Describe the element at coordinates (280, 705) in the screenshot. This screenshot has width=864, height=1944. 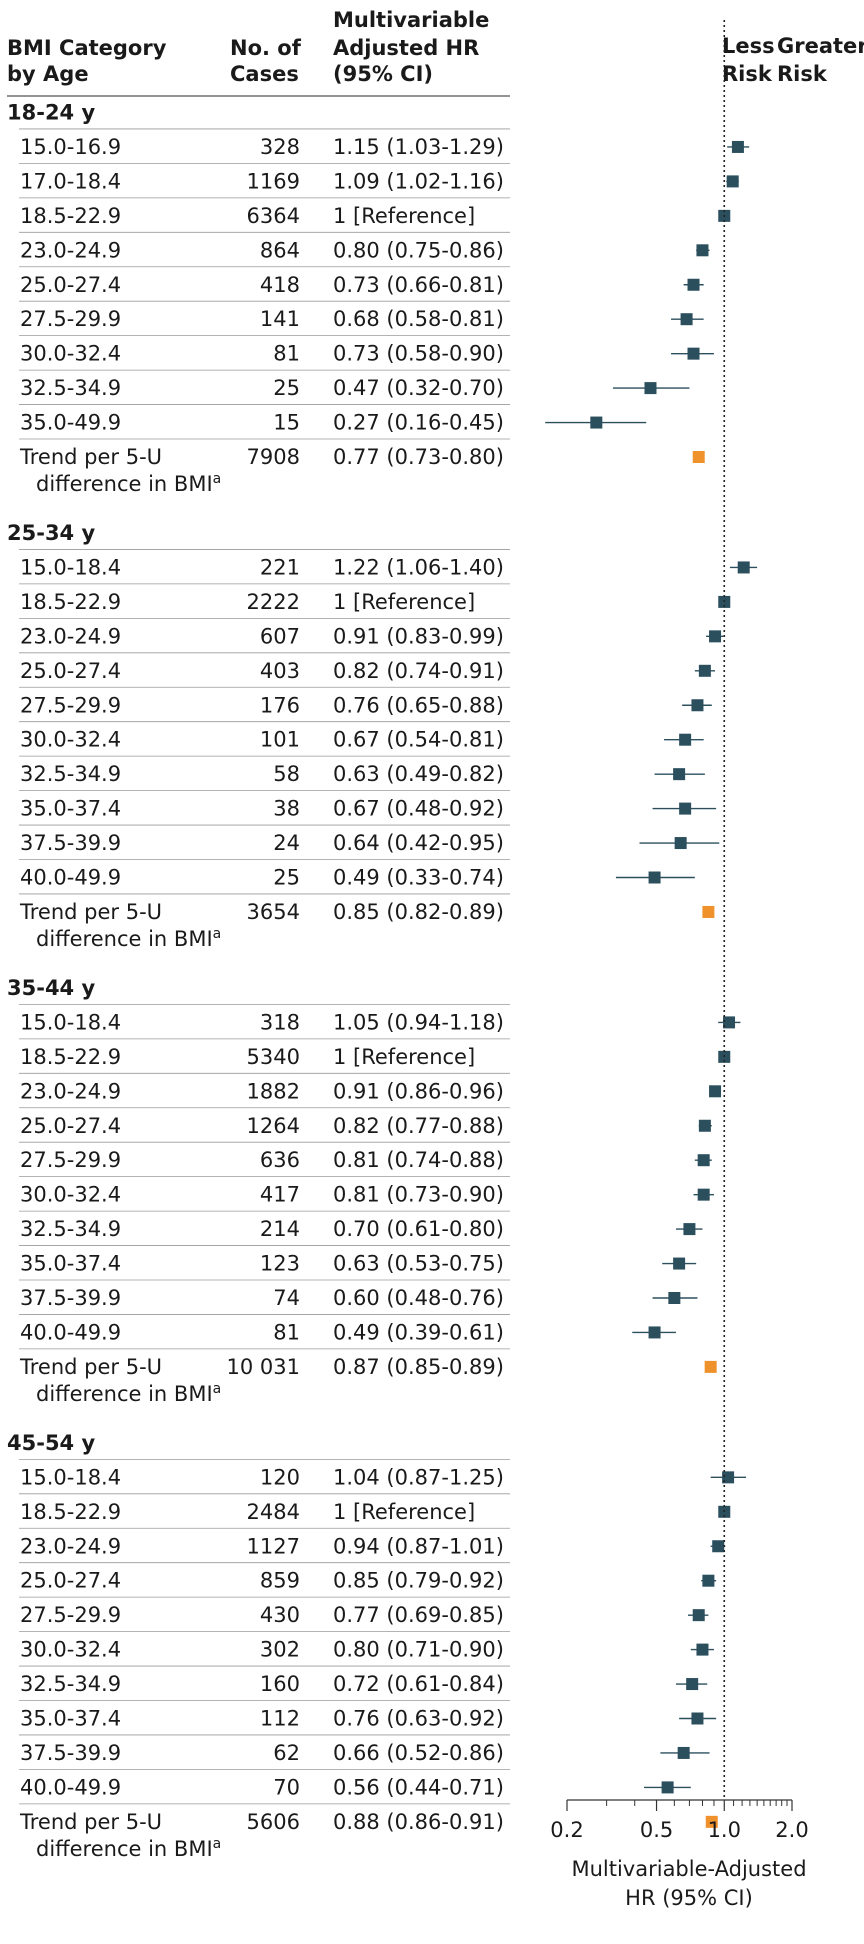
I see `row-cases: 176` at that location.